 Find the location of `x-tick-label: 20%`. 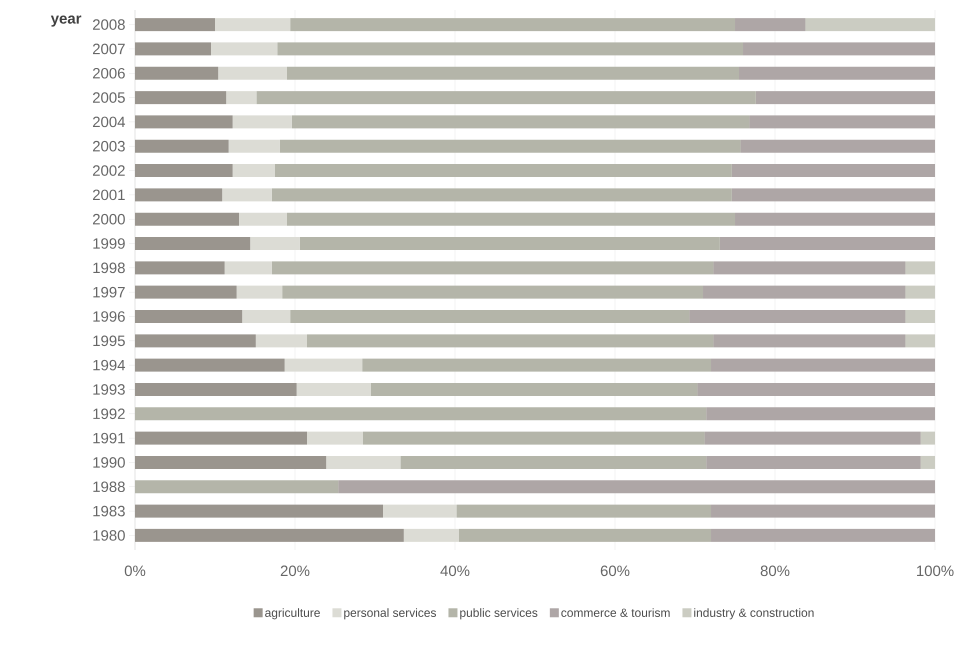

x-tick-label: 20% is located at coordinates (295, 571).